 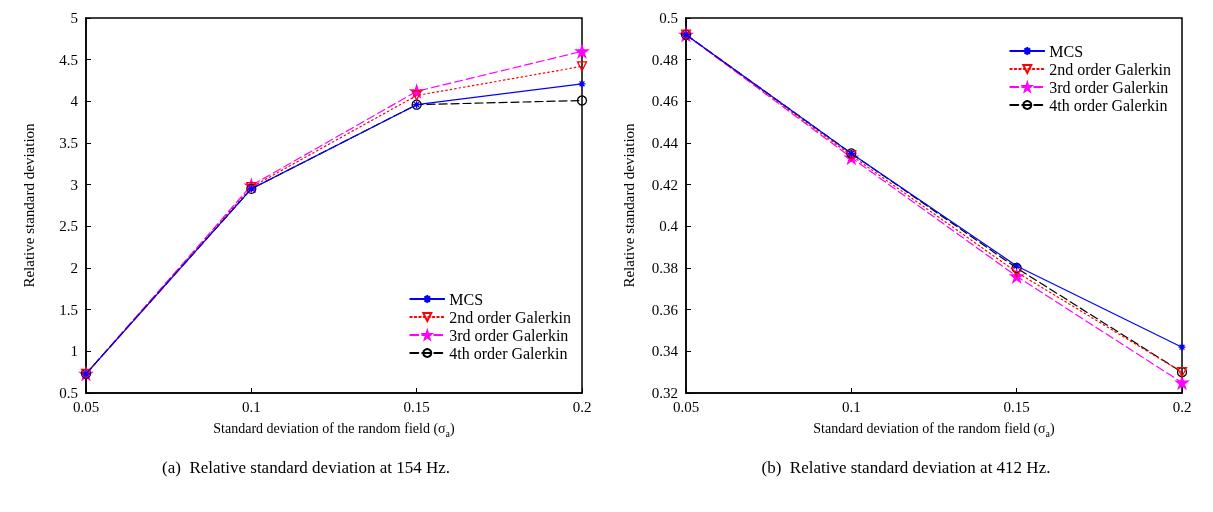 I want to click on y-tick-label: 0.4, so click(x=669, y=226).